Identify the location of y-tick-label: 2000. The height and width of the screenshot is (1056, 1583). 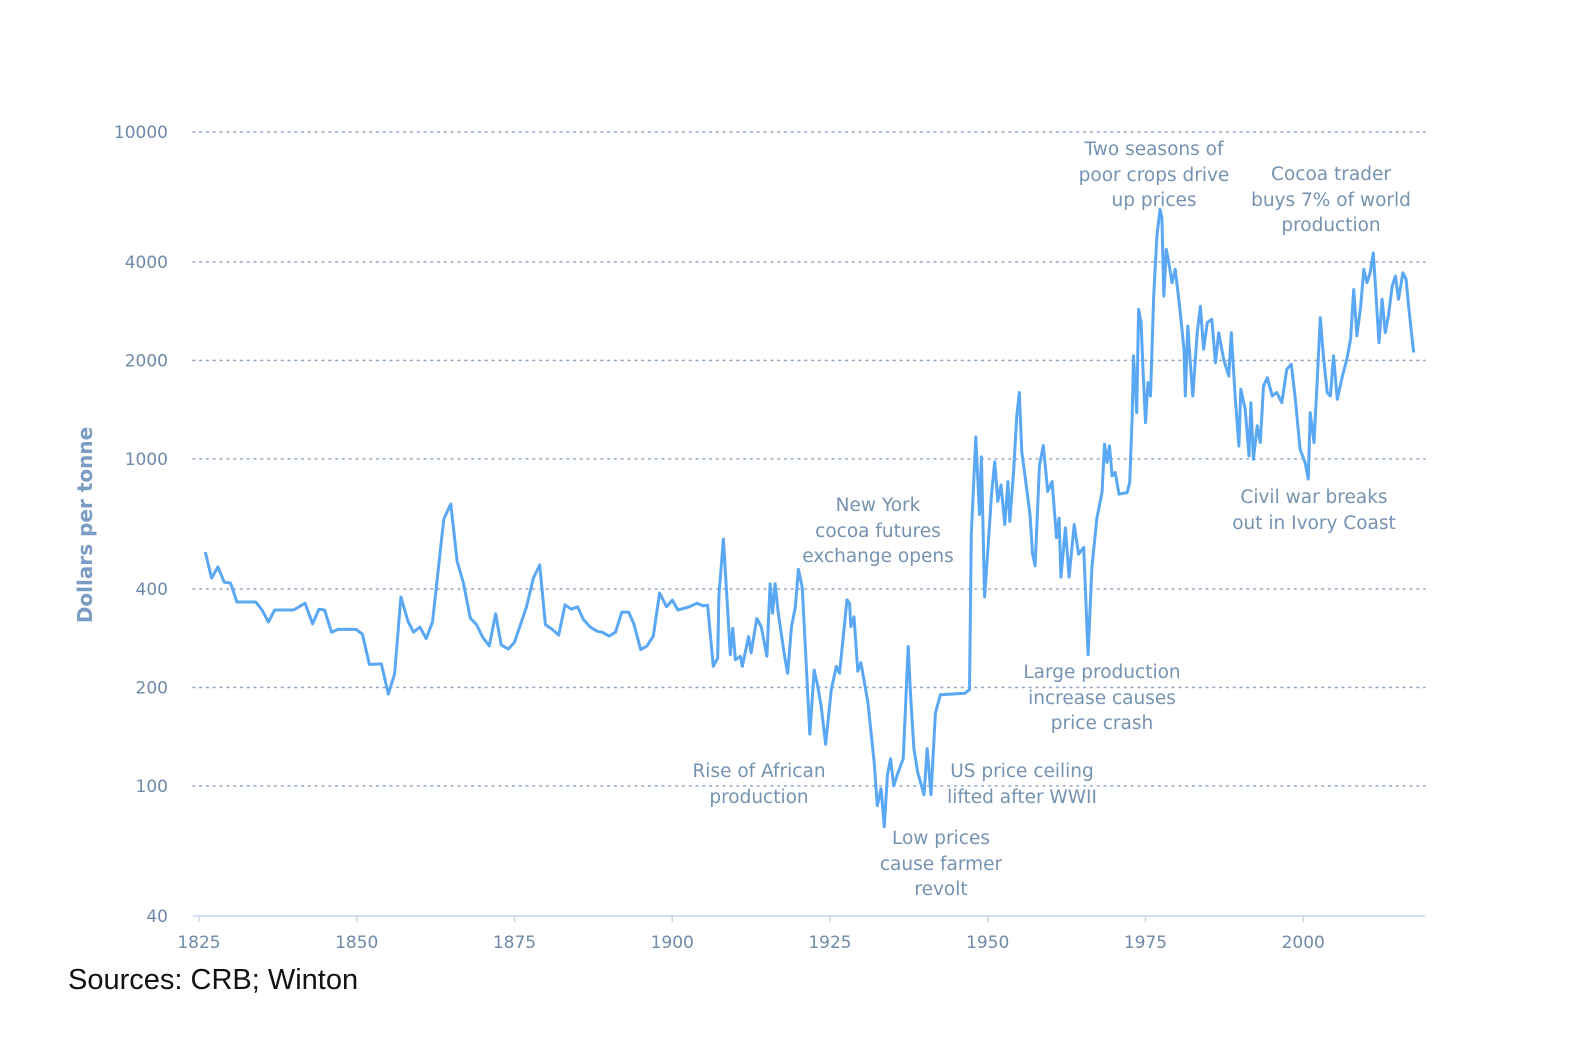
(146, 361).